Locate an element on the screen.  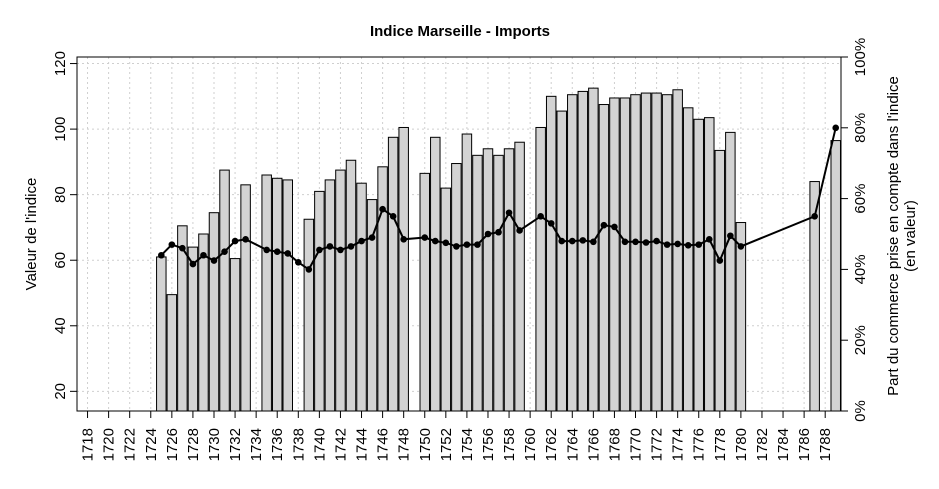
x-tick-label: 1720 is located at coordinates (109, 444).